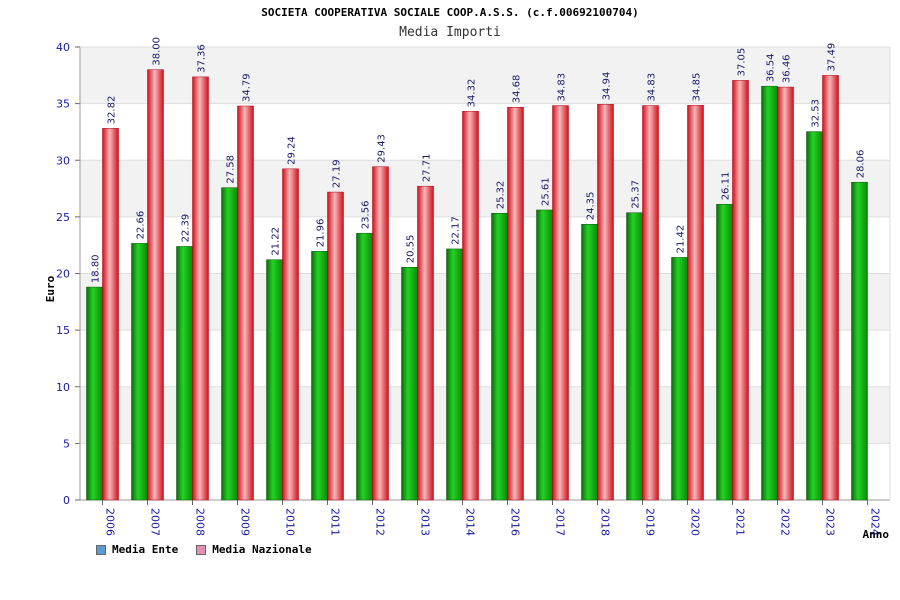 This screenshot has width=900, height=600. What do you see at coordinates (63, 160) in the screenshot?
I see `y-tick-label: 30` at bounding box center [63, 160].